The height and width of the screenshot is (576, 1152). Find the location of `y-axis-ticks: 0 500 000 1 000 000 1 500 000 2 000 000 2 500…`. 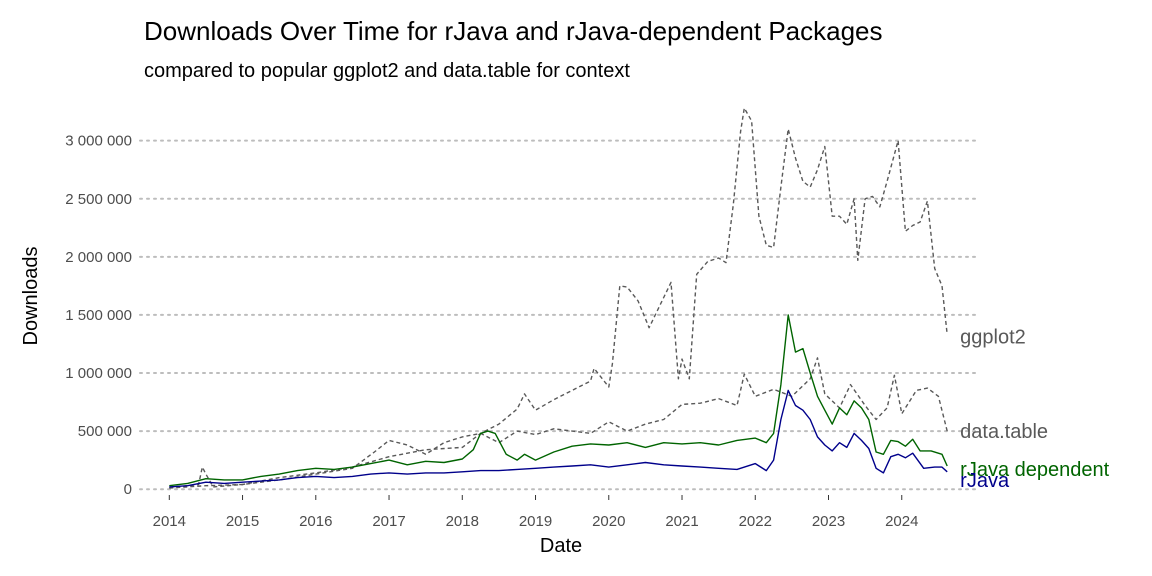

y-axis-ticks: 0 500 000 1 000 000 1 500 000 2 000 000 2 500… is located at coordinates (98, 316).